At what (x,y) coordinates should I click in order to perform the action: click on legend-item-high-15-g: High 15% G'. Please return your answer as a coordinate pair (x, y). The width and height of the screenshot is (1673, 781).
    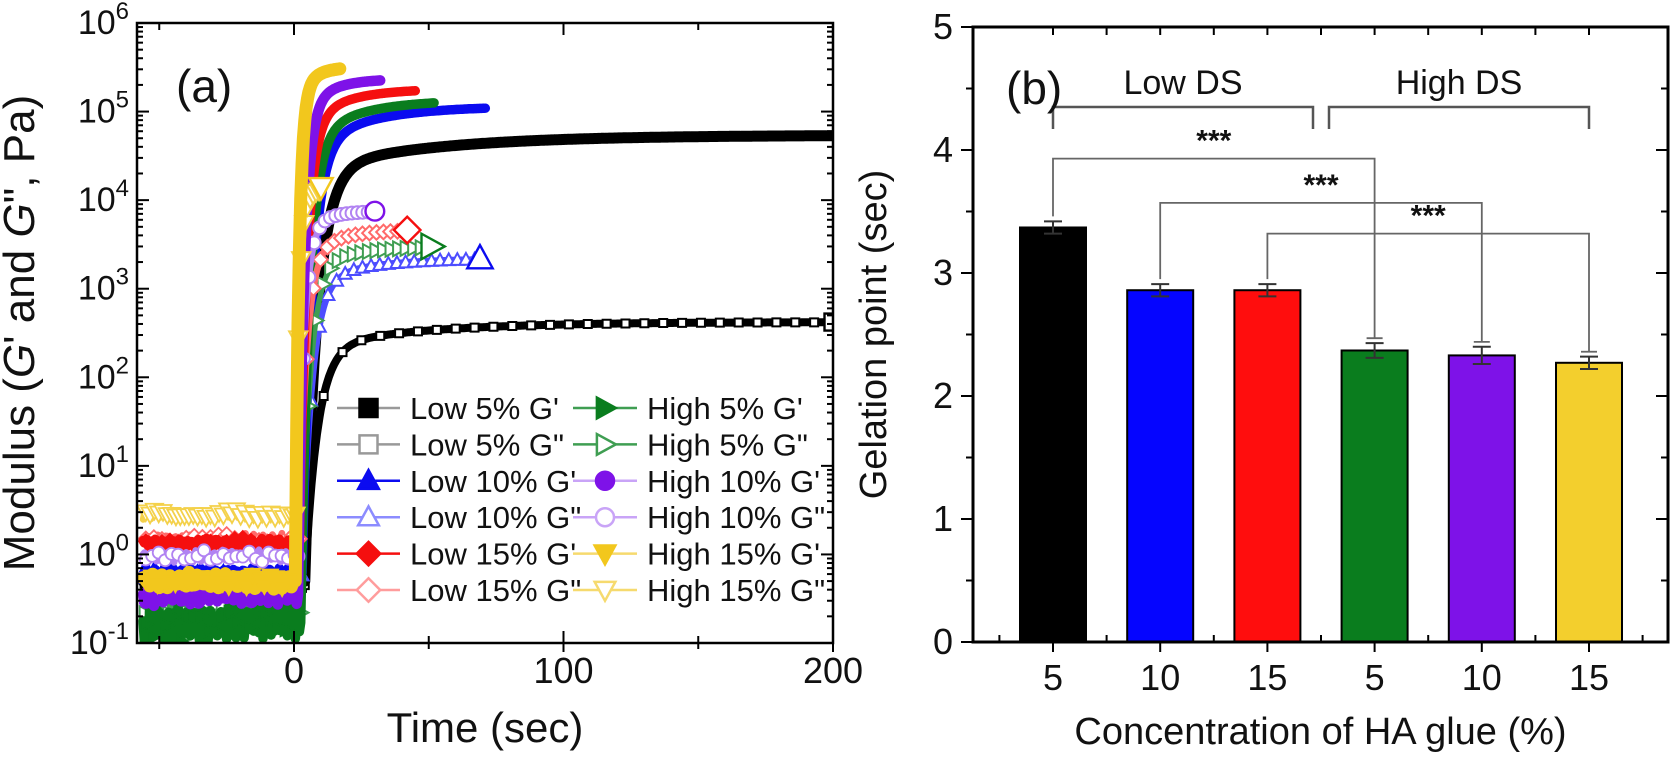
    Looking at the image, I should click on (696, 554).